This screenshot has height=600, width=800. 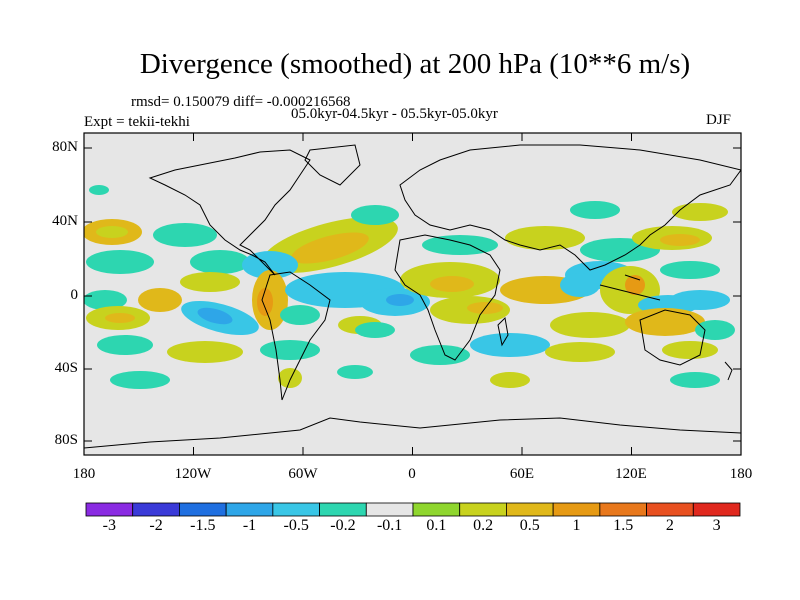 What do you see at coordinates (296, 525) in the screenshot?
I see `colorbar-label: -0.5` at bounding box center [296, 525].